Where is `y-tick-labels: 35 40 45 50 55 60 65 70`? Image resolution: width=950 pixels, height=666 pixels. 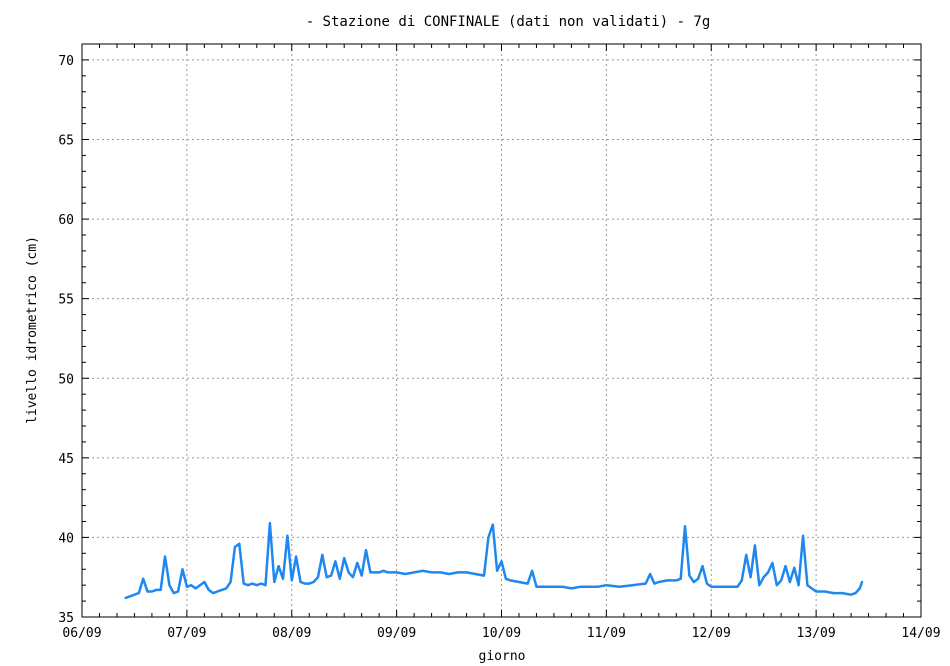 y-tick-labels: 35 40 45 50 55 60 65 70 is located at coordinates (66, 340).